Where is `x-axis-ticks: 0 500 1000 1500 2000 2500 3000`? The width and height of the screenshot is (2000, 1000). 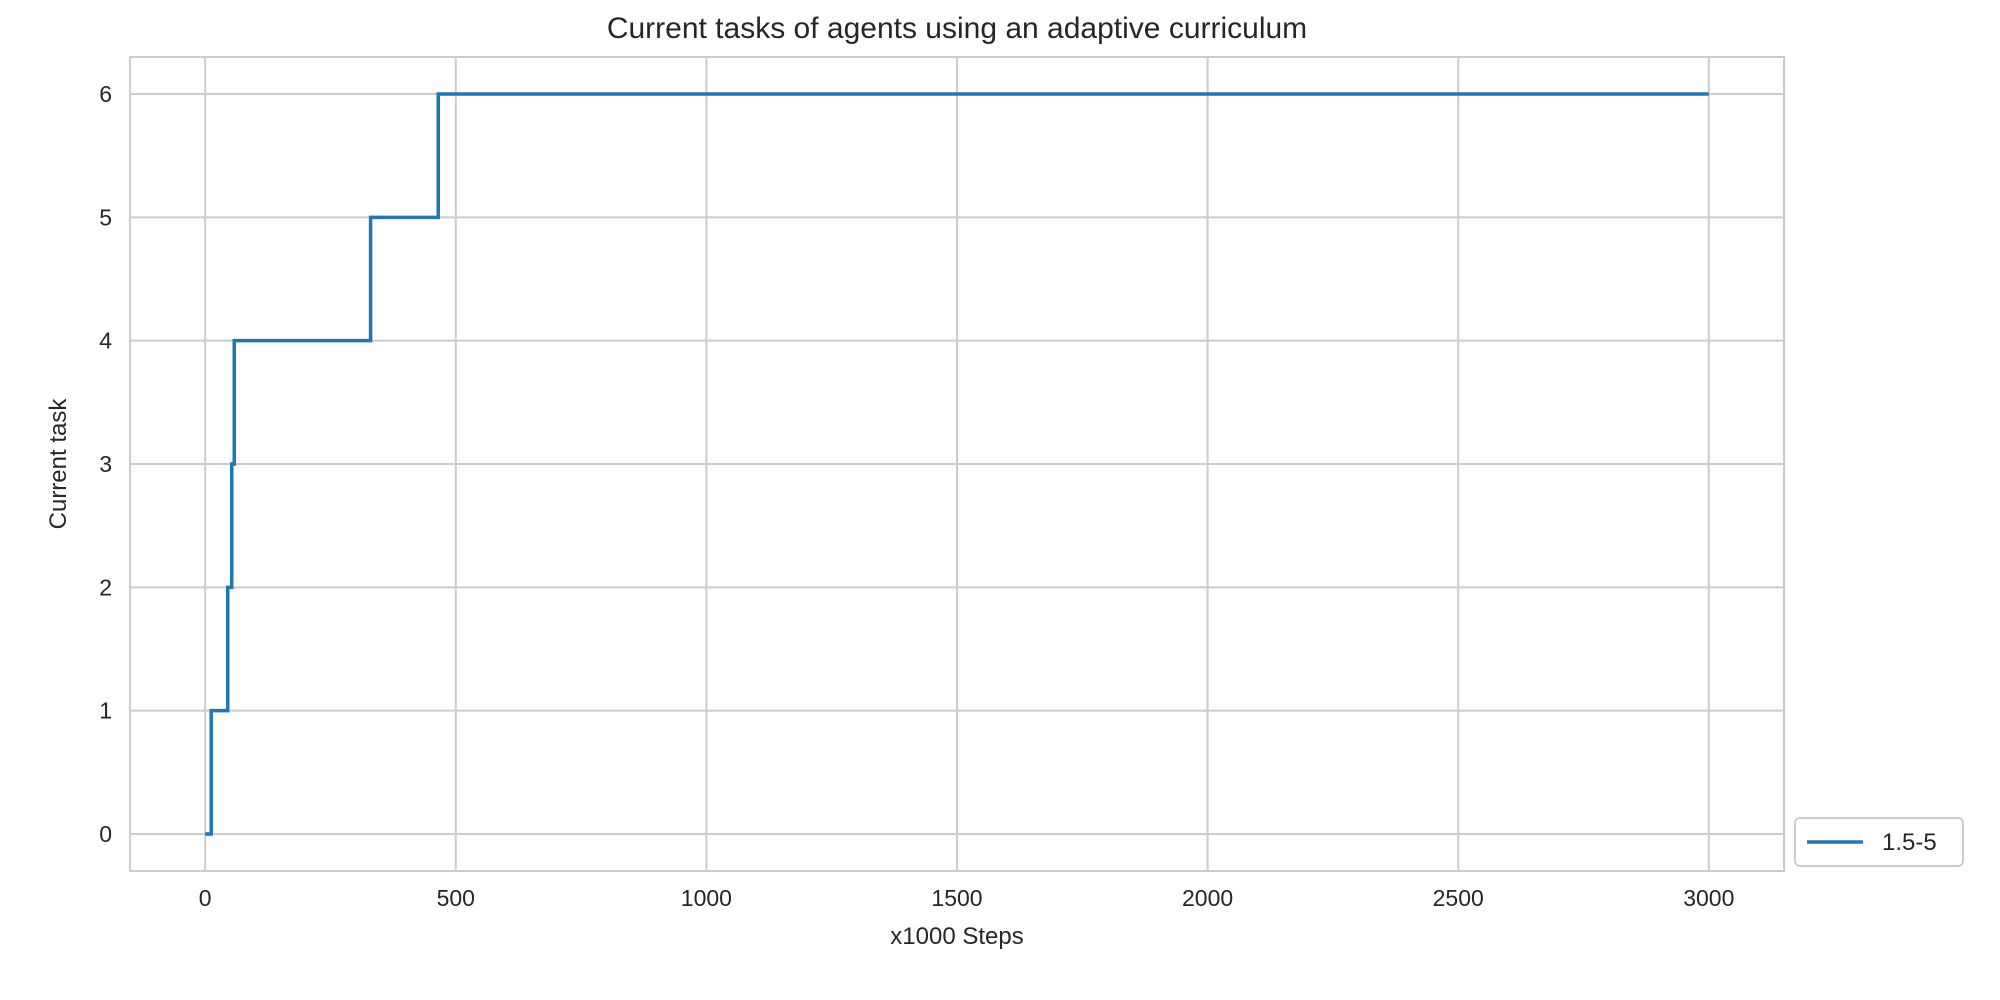
x-axis-ticks: 0 500 1000 1500 2000 2500 3000 is located at coordinates (967, 898).